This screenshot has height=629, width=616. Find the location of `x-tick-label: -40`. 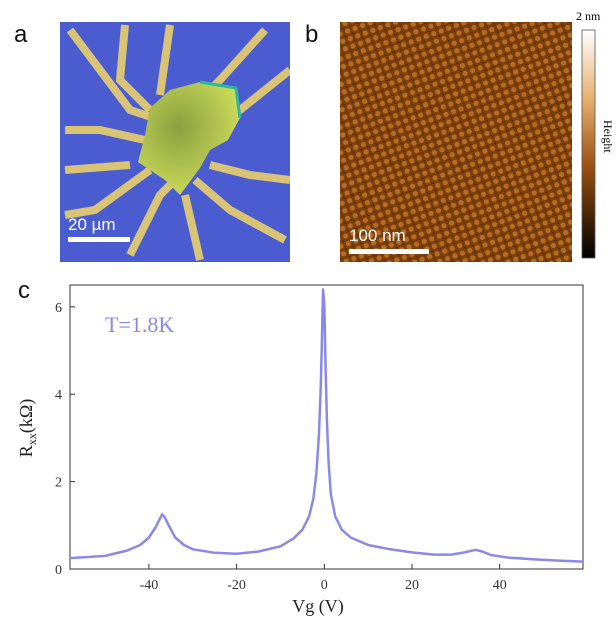

x-tick-label: -40 is located at coordinates (149, 585).